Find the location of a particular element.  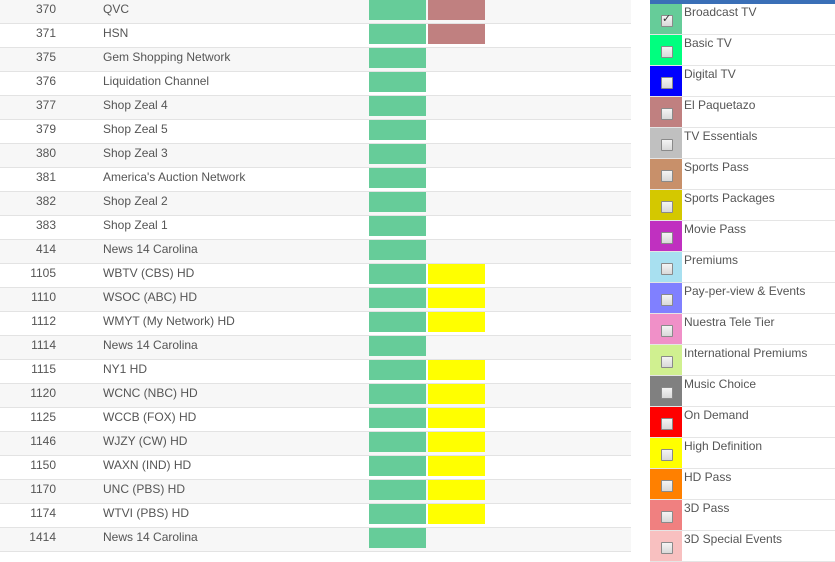

package-filter-item: 3D Pass is located at coordinates (742, 515).